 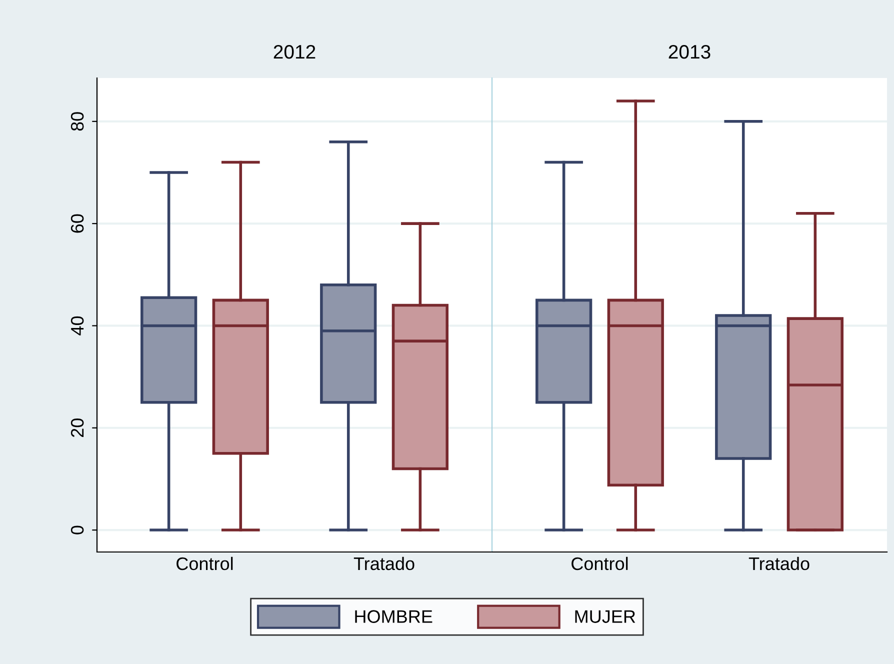 I want to click on chart-title: 2012, so click(x=295, y=51).